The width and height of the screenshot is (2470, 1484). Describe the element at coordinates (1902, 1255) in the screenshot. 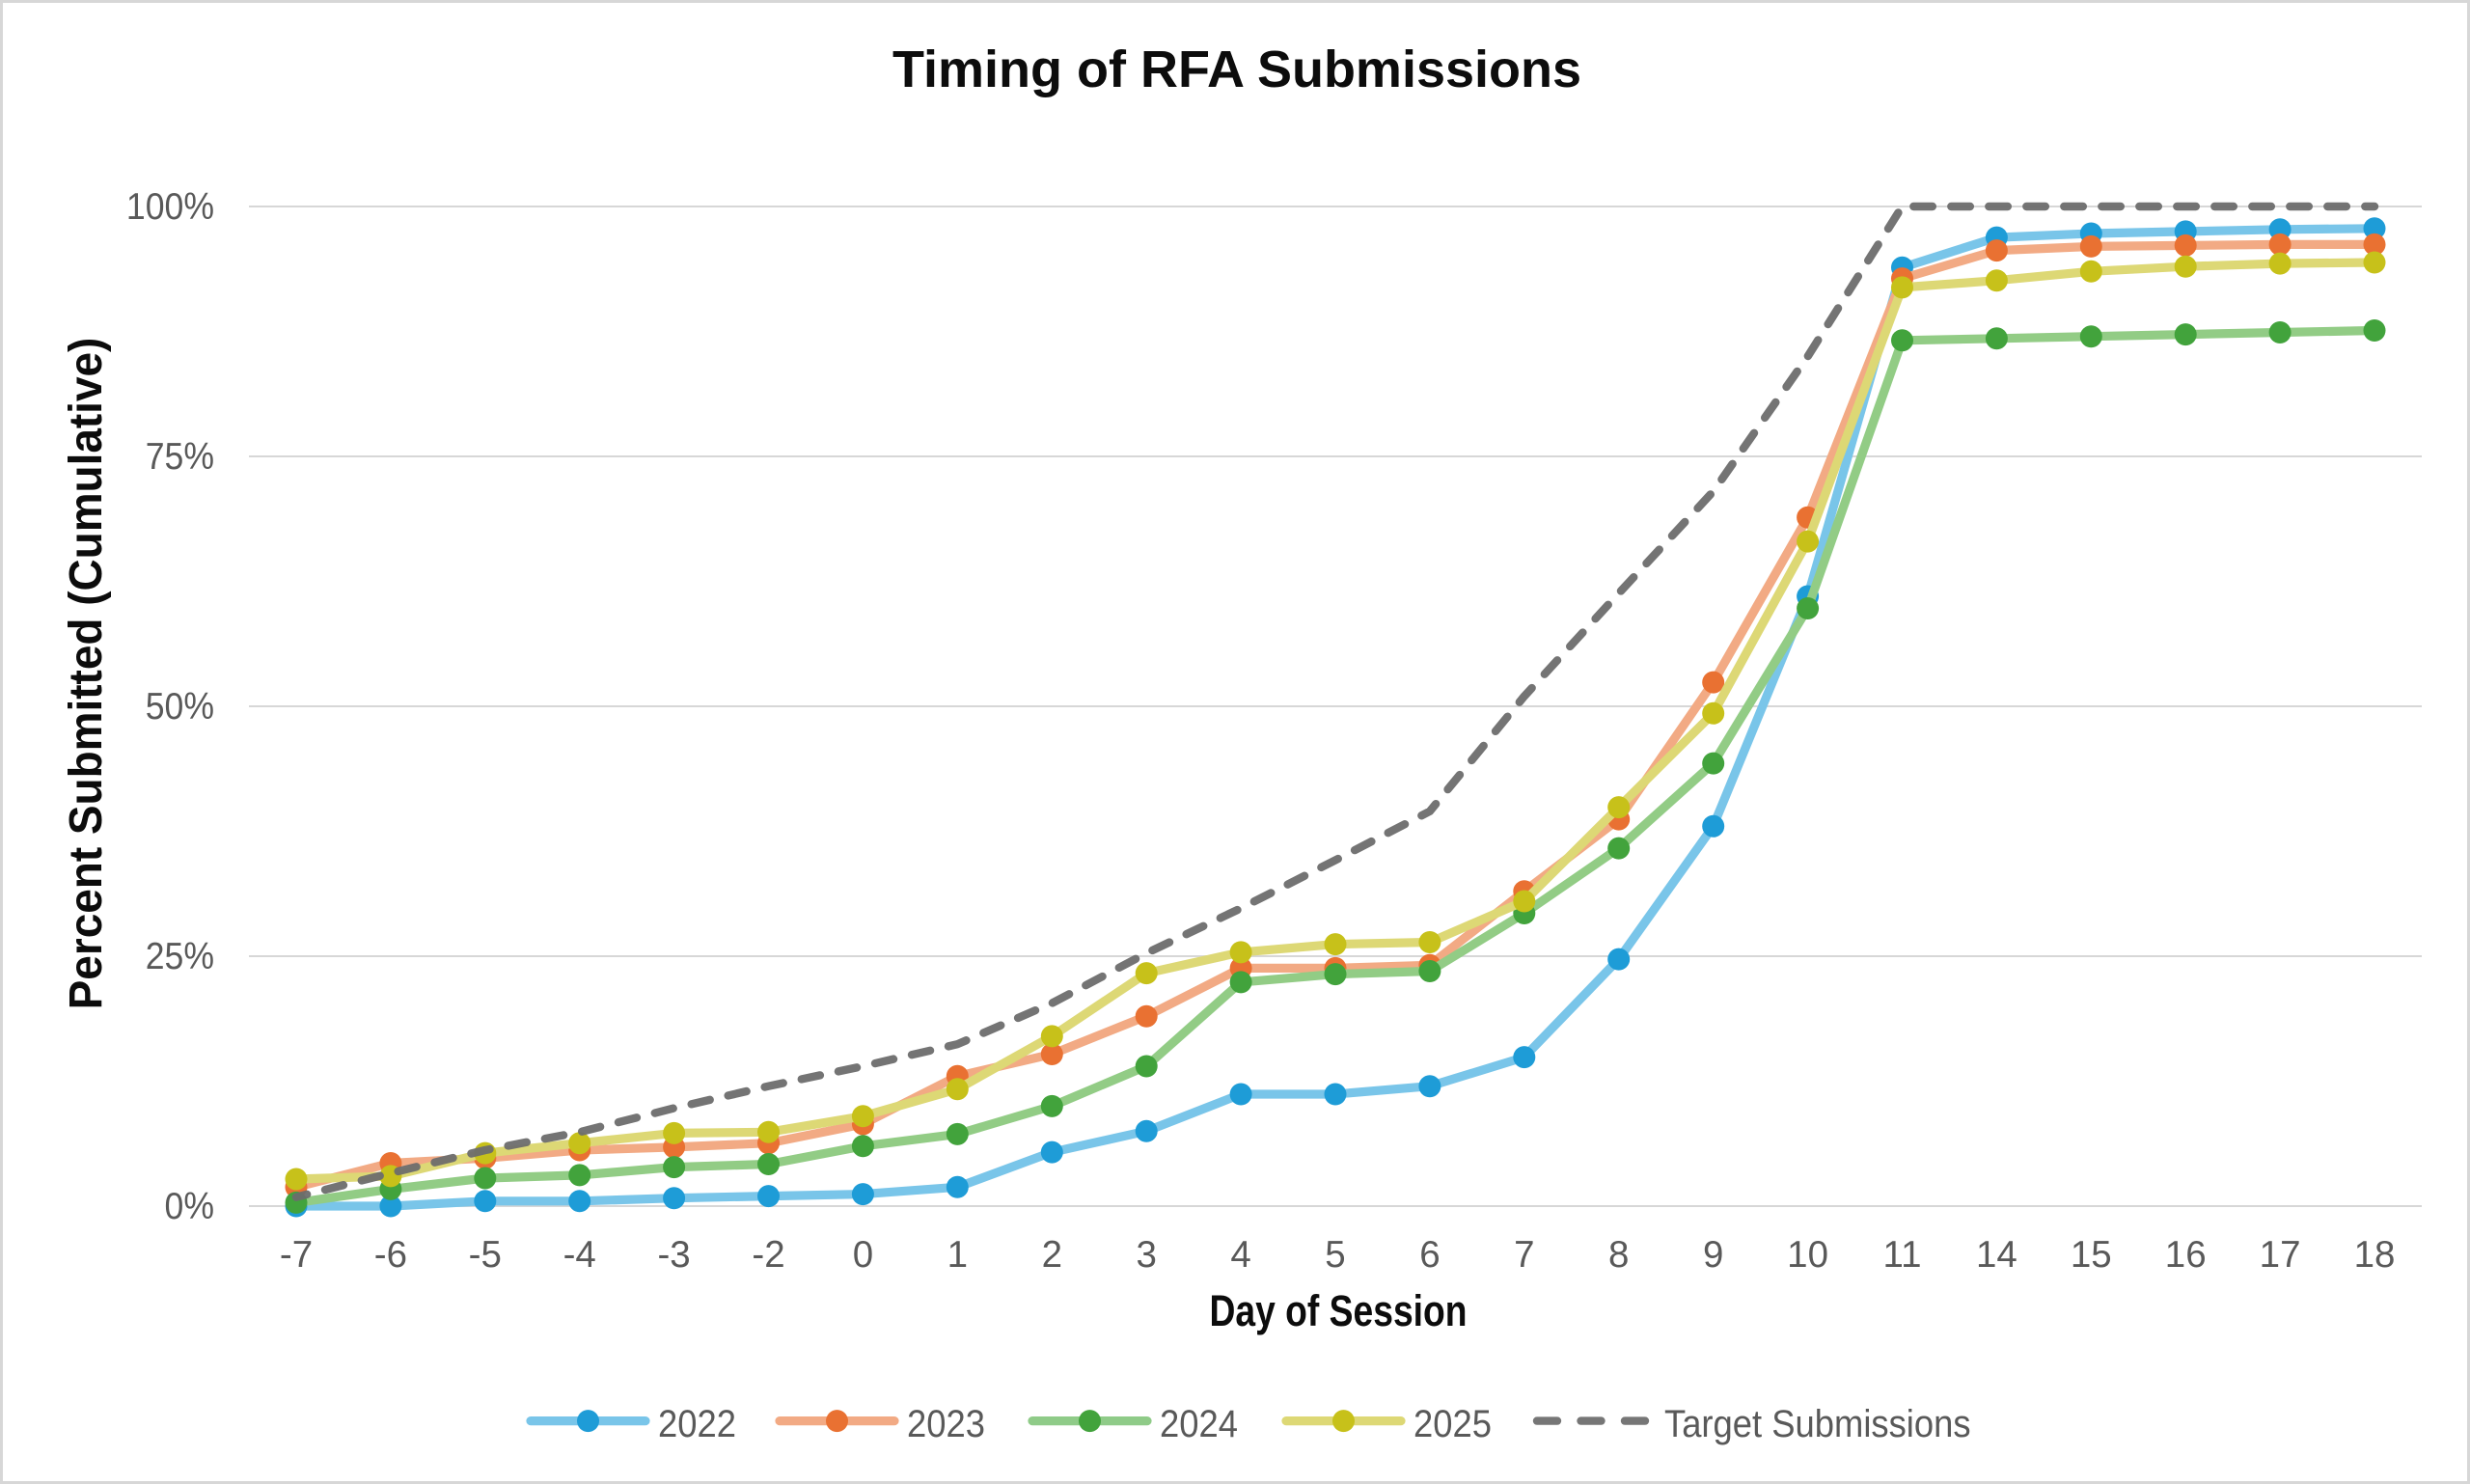

I see `svg-text: 11` at that location.